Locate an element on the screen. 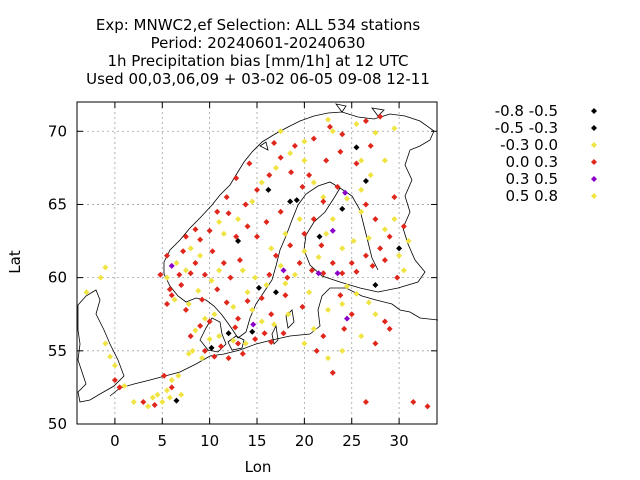 The image size is (640, 480). y-tick-label: 60 is located at coordinates (57, 278).